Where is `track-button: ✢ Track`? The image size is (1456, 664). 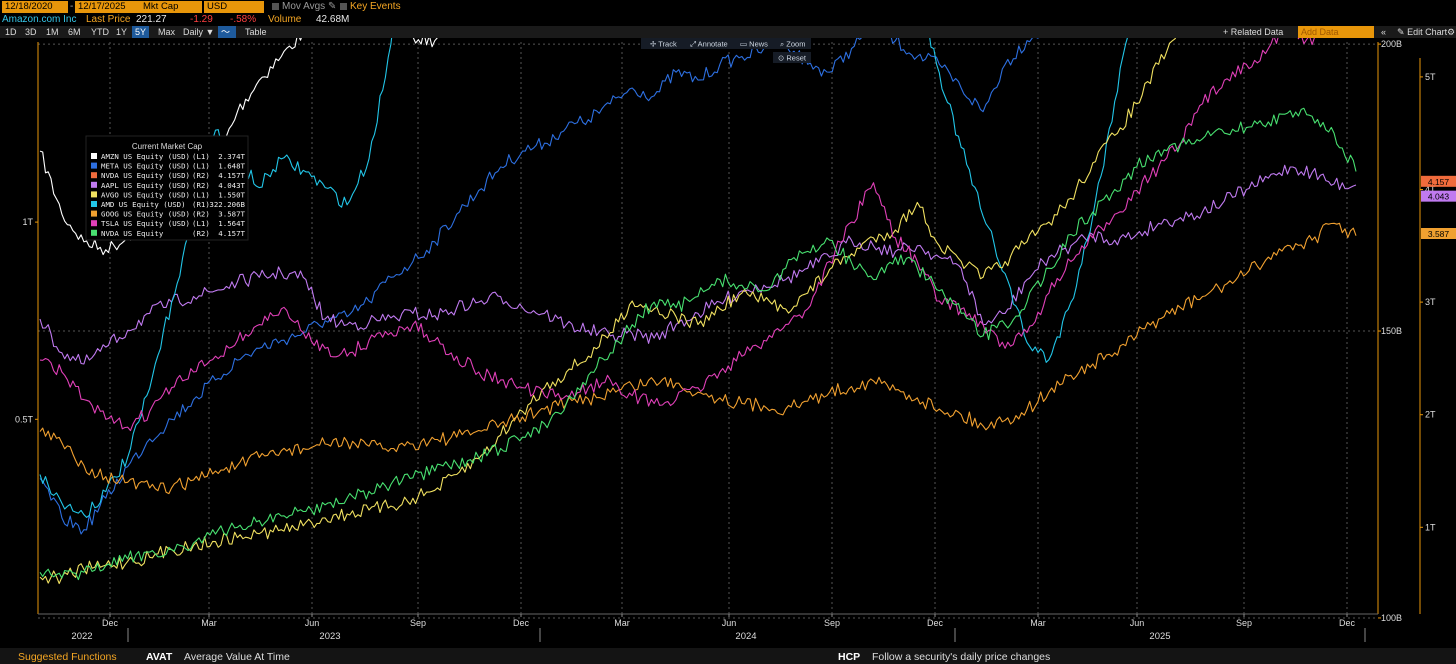
track-button: ✢ Track is located at coordinates (663, 44).